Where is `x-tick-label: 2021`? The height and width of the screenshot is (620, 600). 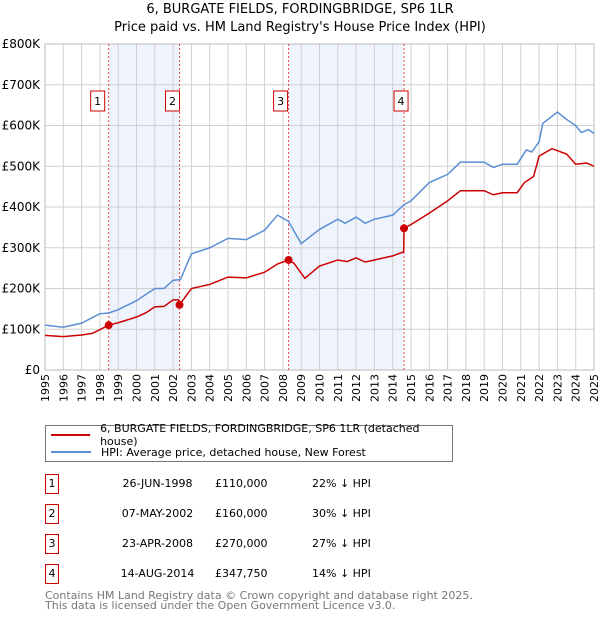
x-tick-label: 2021 is located at coordinates (521, 388).